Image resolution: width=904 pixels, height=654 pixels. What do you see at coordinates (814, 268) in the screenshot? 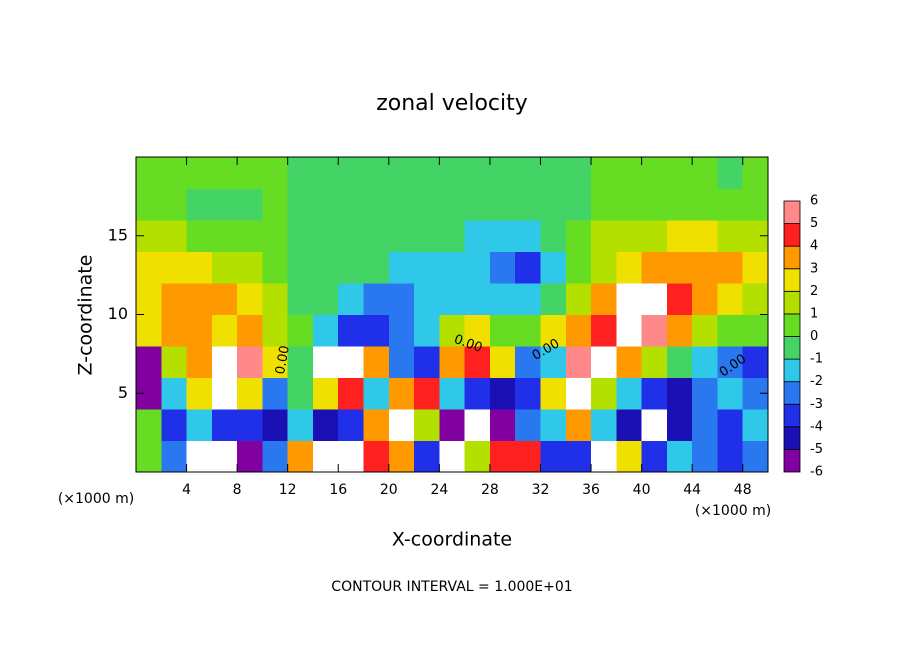
I see `colorbar-label: 3` at bounding box center [814, 268].